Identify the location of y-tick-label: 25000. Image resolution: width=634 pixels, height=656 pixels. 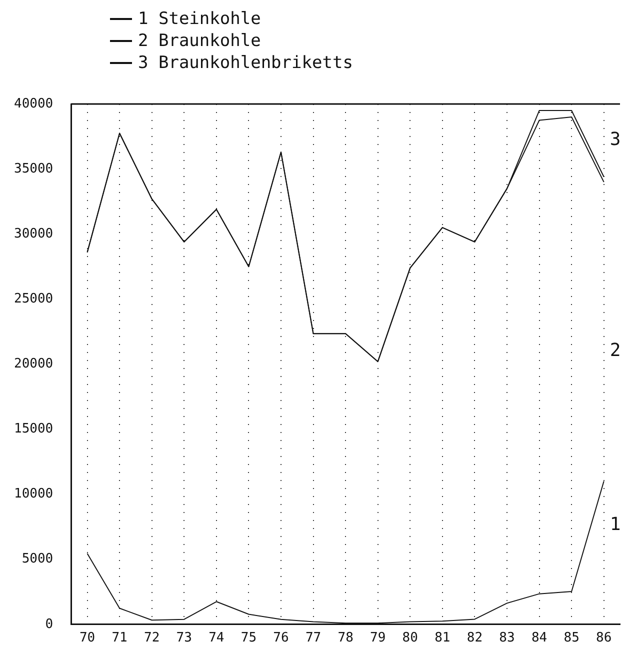
(34, 299).